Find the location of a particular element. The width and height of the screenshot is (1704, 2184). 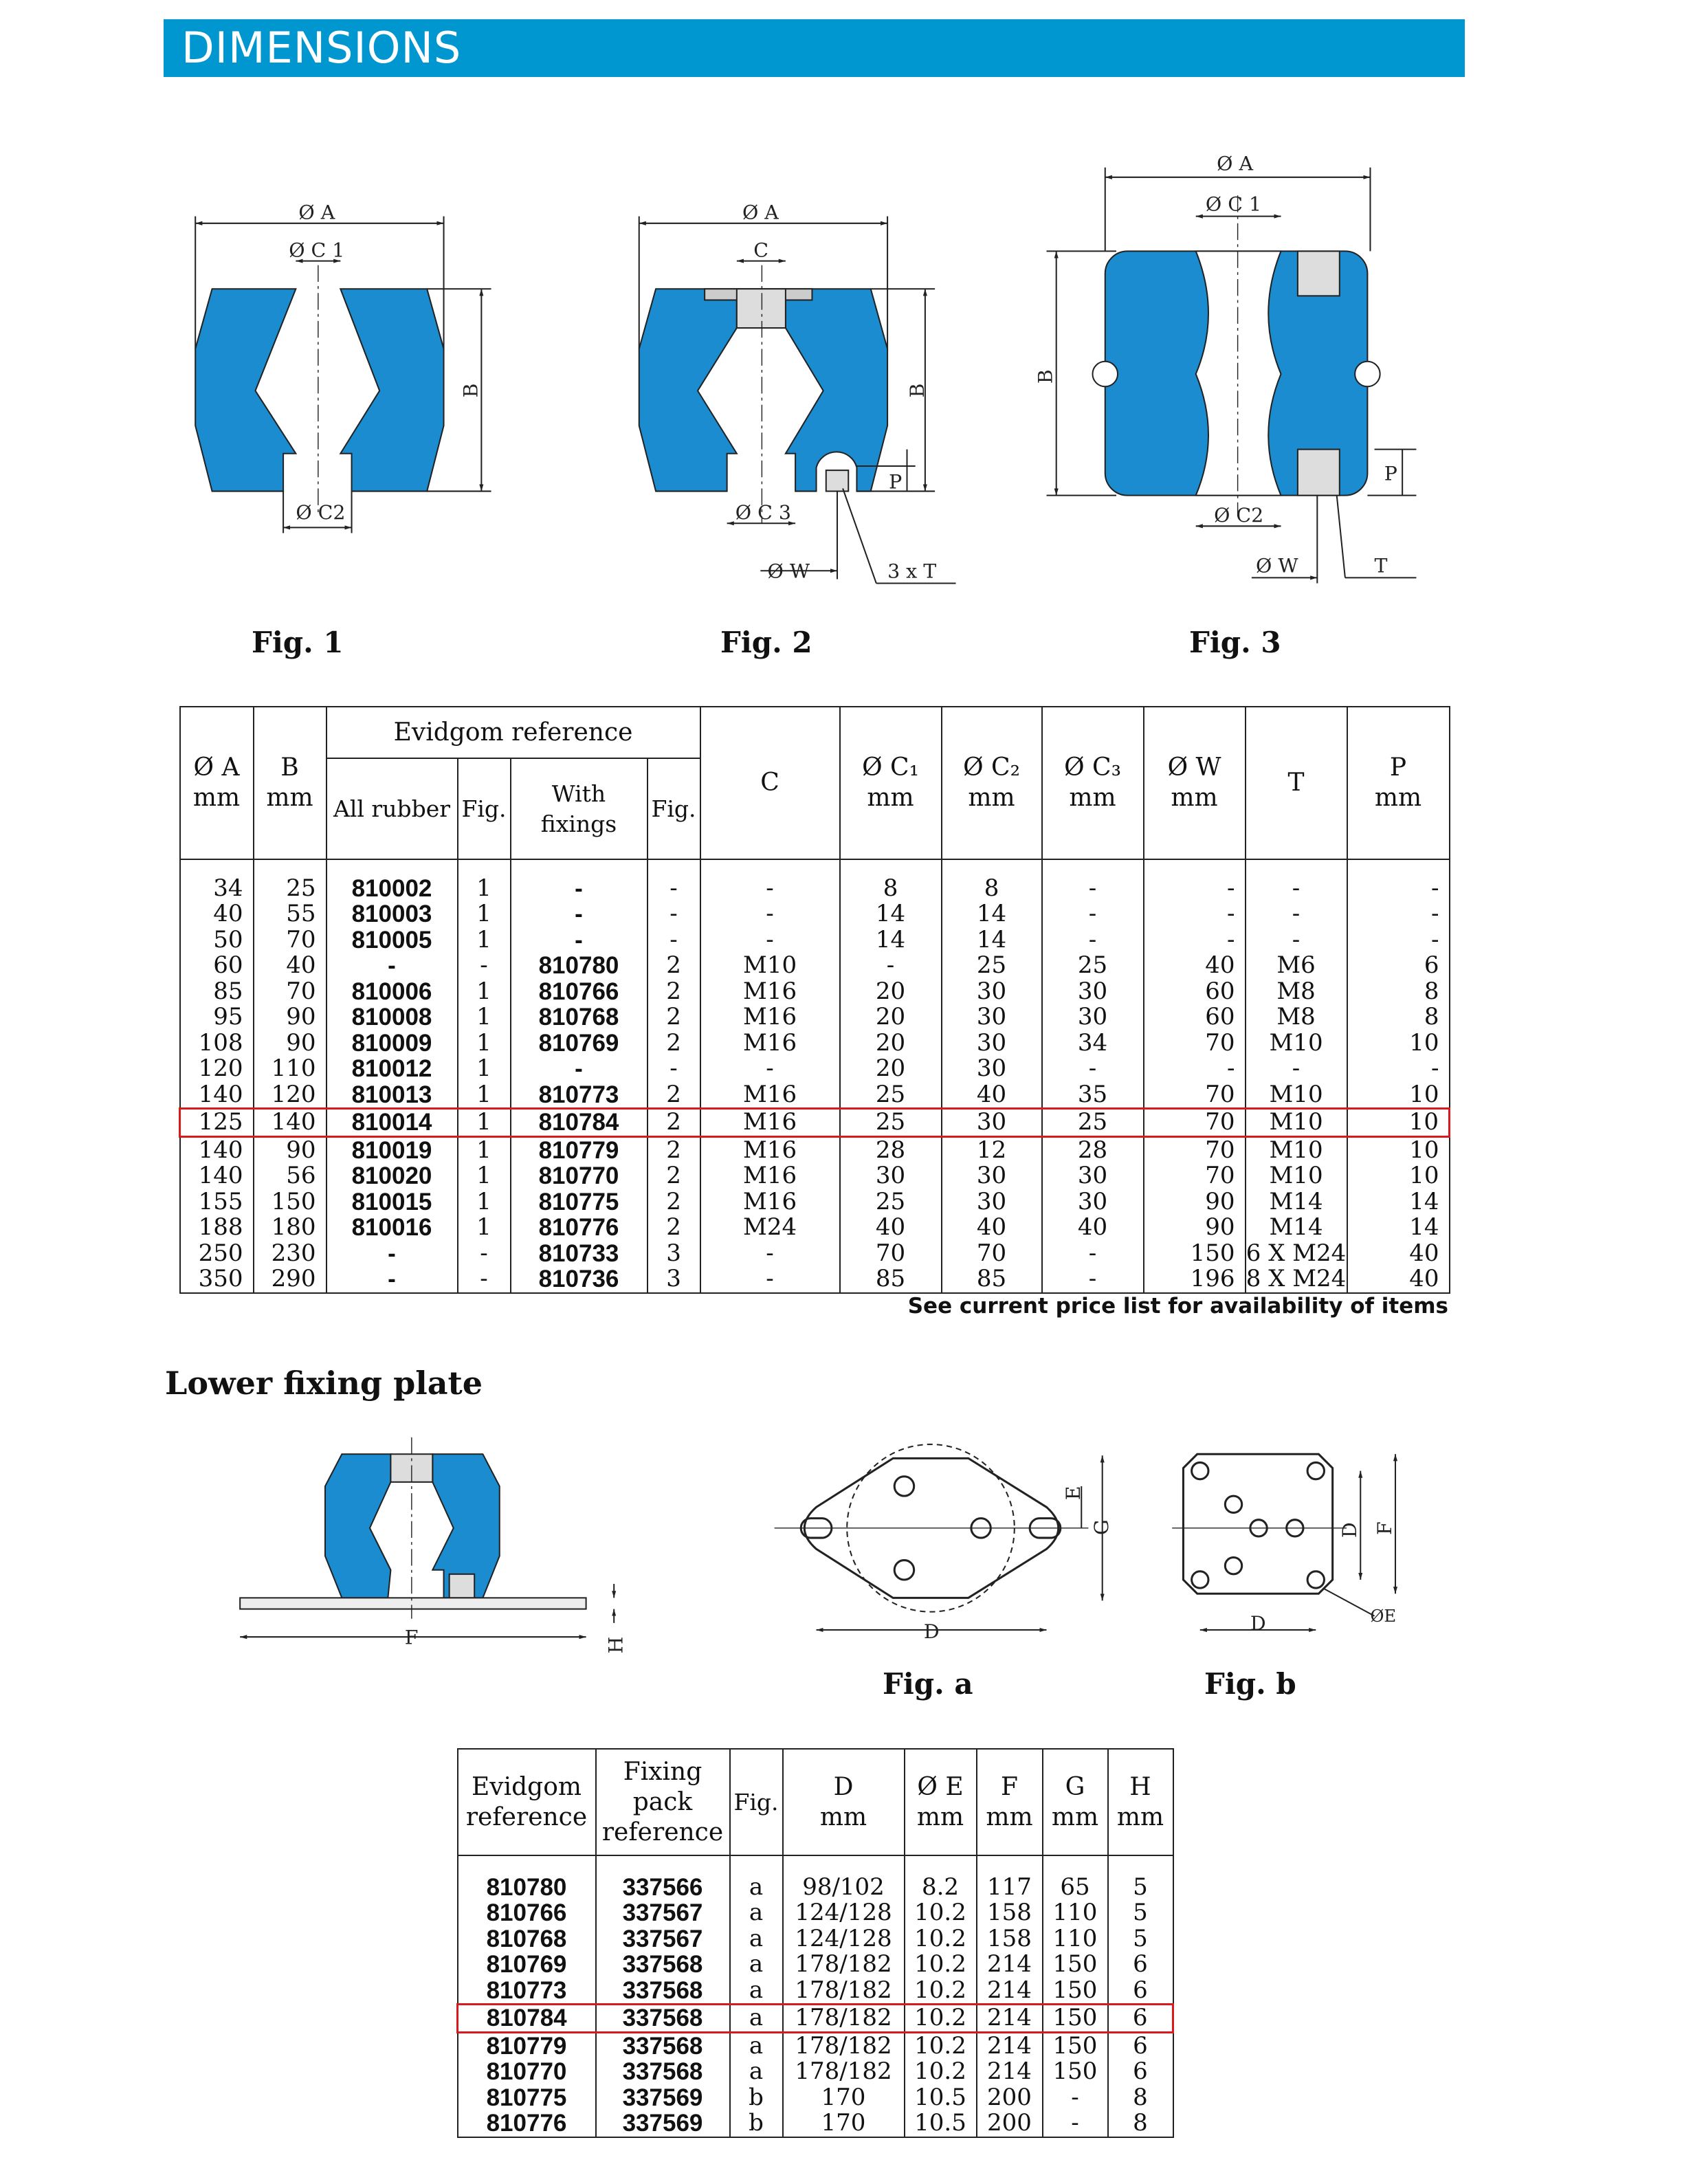

table-cell: 50 is located at coordinates (217, 940).